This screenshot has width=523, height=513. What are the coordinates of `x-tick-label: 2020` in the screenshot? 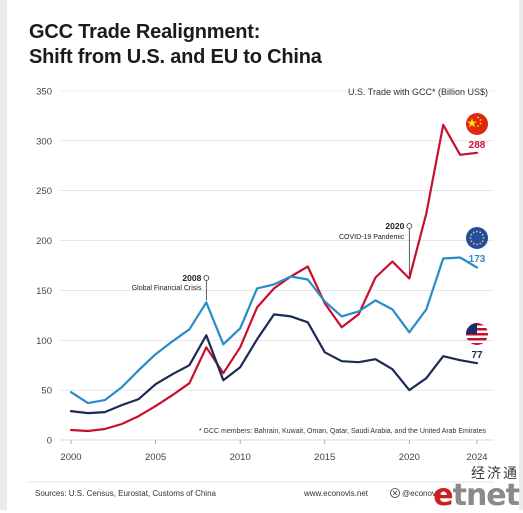 It's located at (409, 457).